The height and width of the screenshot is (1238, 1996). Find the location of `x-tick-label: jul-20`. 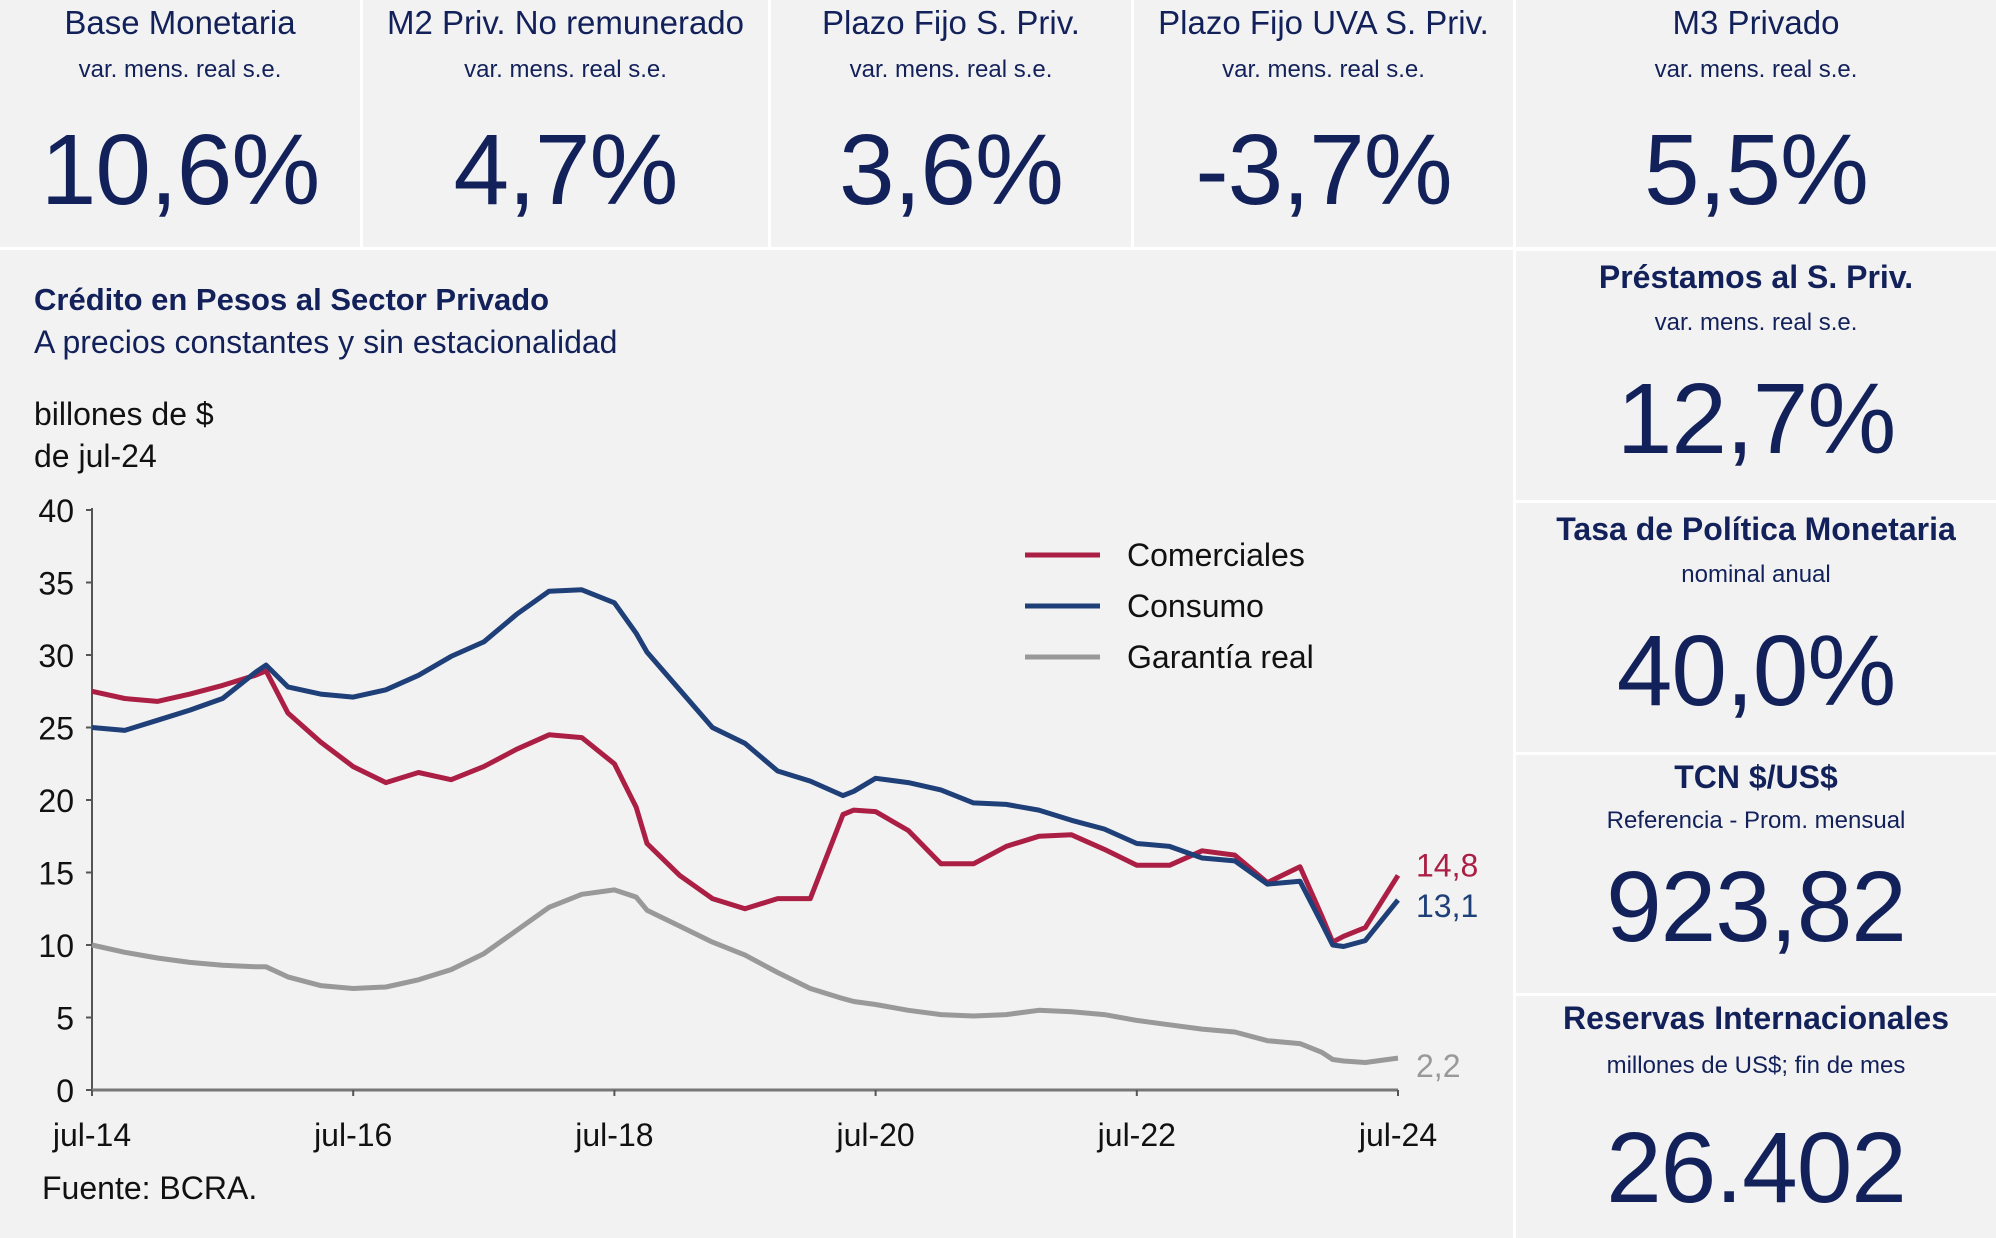

x-tick-label: jul-20 is located at coordinates (874, 1135).